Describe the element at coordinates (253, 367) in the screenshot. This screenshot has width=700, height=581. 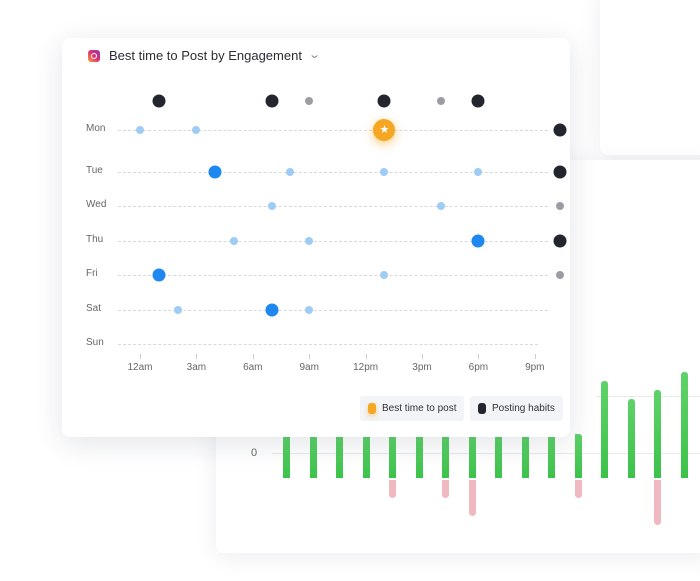
I see `hour-label: 6am` at that location.